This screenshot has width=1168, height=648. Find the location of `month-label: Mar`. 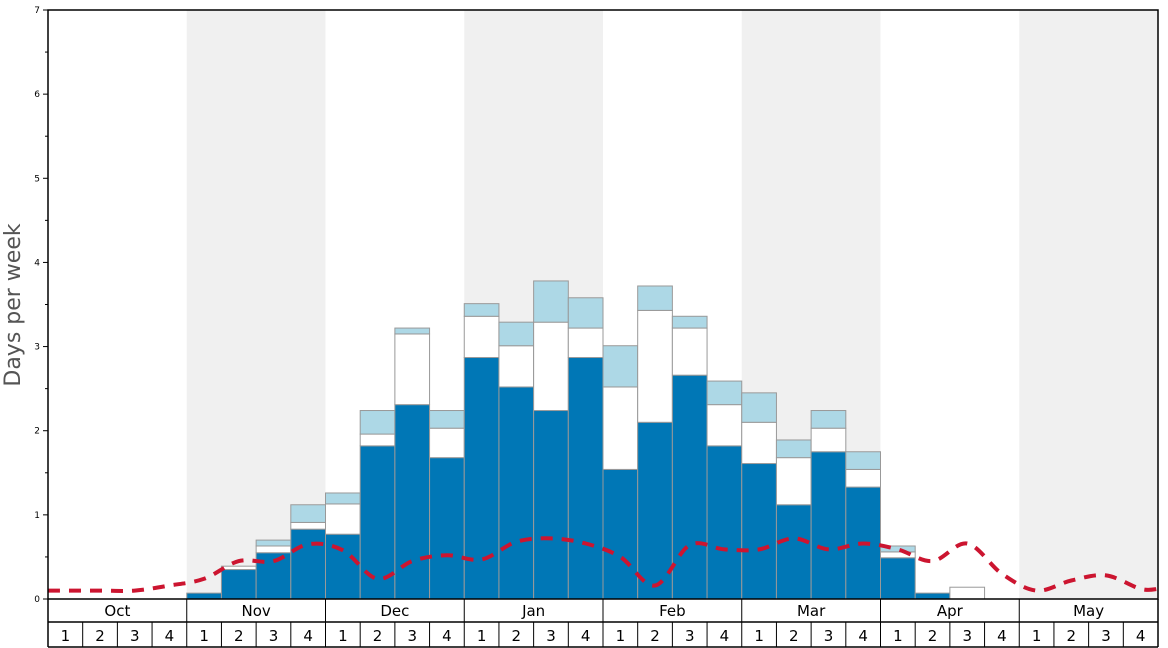

month-label: Mar is located at coordinates (811, 611).